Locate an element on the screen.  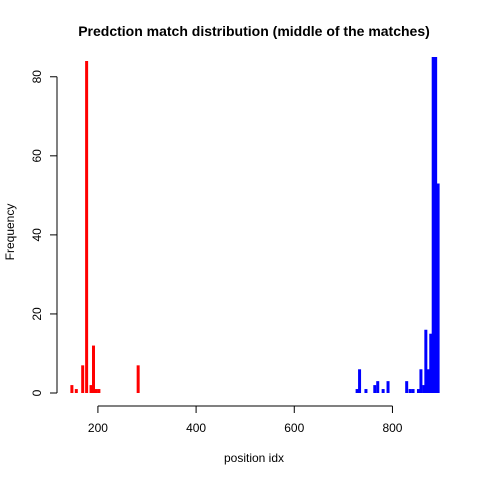
x-tick-label: 400 is located at coordinates (196, 428).